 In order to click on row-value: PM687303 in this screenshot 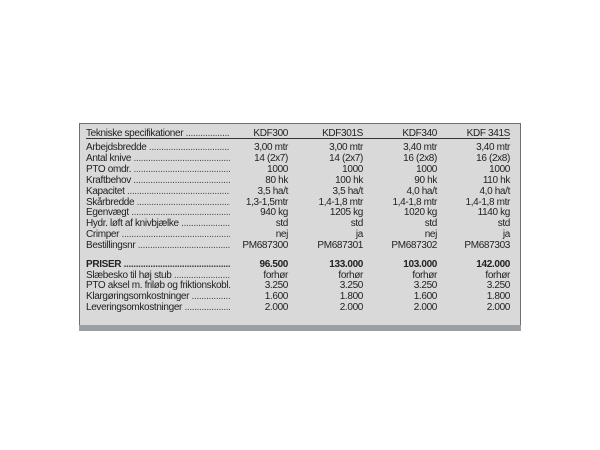, I will do `click(487, 246)`.